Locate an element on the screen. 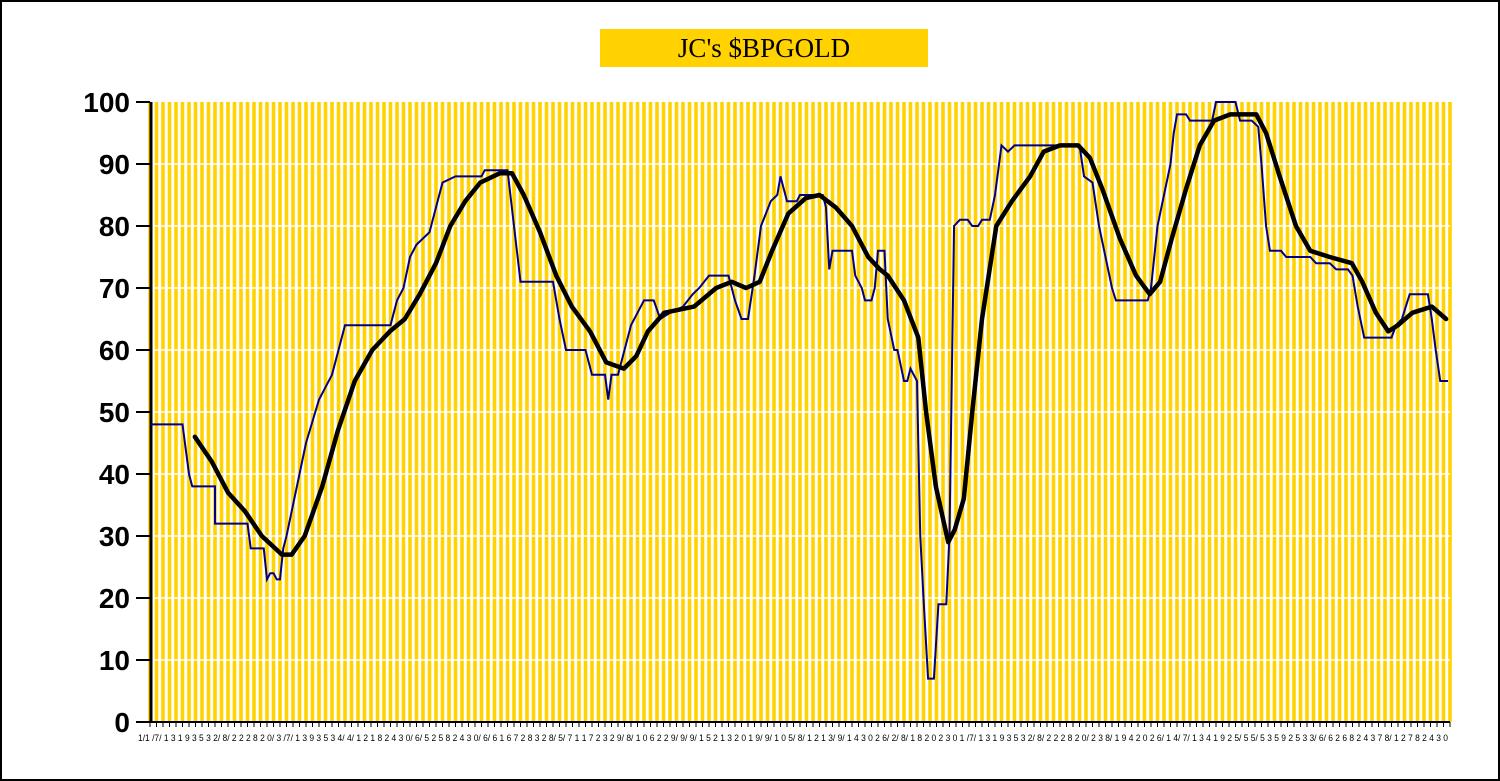 This screenshot has height=781, width=1500. y-tick-label: 60 is located at coordinates (114, 350).